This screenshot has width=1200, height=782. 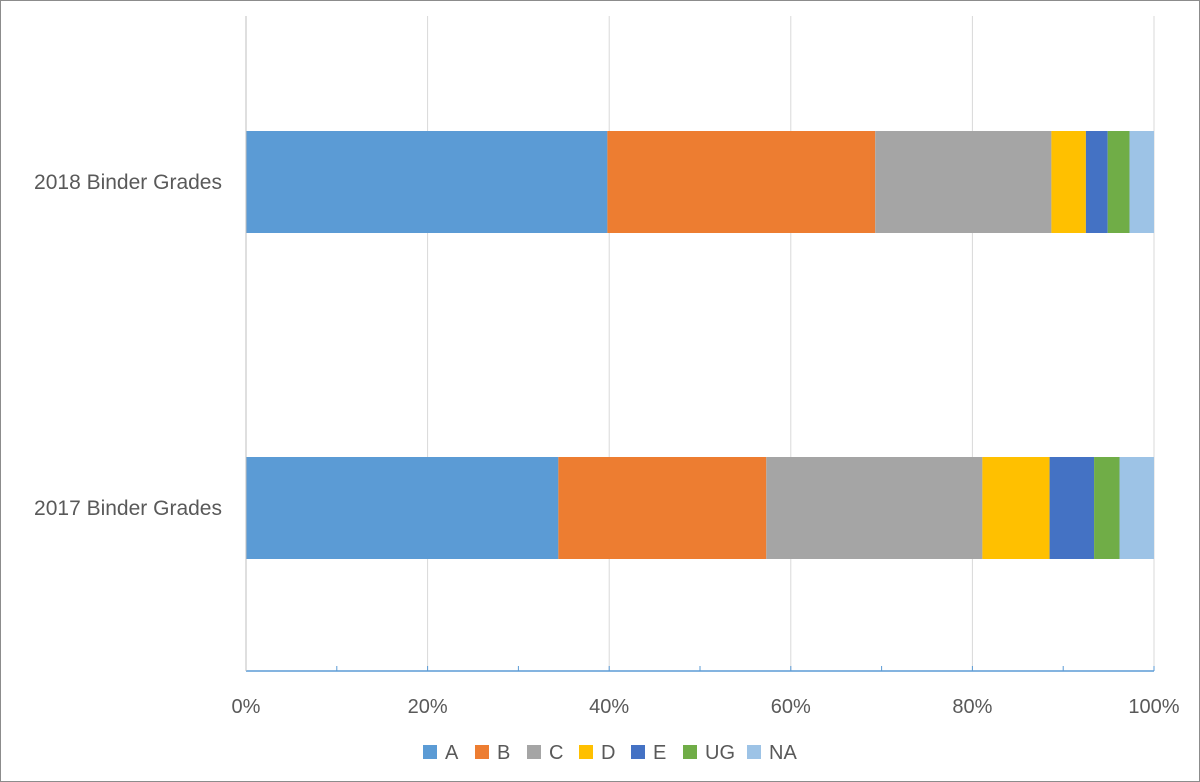 What do you see at coordinates (1153, 707) in the screenshot?
I see `x-tick-label: 100%` at bounding box center [1153, 707].